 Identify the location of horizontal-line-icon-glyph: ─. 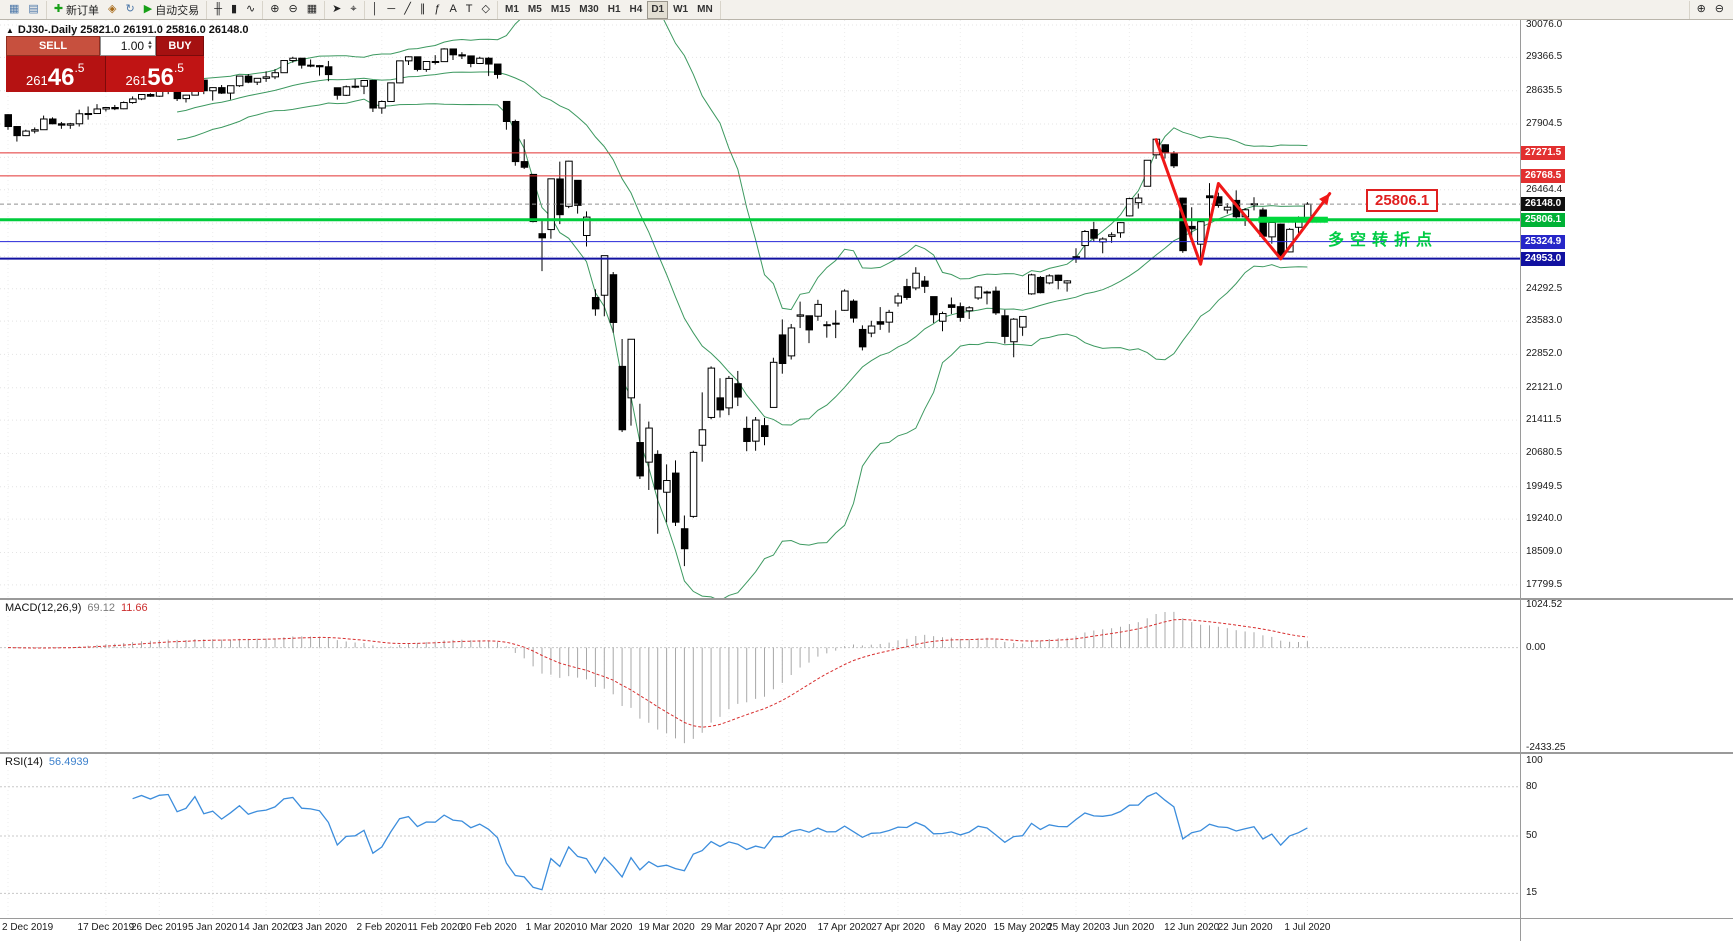
(391, 9).